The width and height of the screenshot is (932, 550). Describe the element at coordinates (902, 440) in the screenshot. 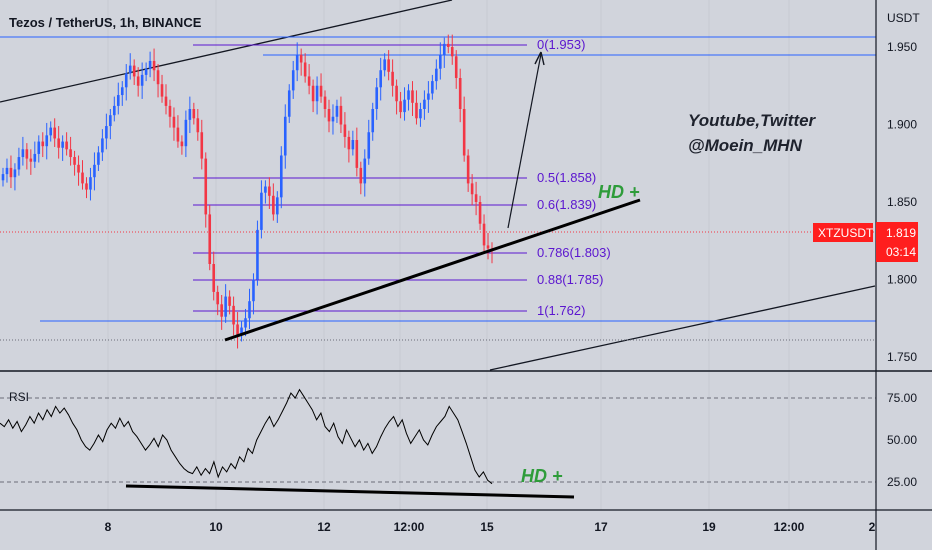

I see `rsi-axis: 75.00 50.00 25.00` at that location.